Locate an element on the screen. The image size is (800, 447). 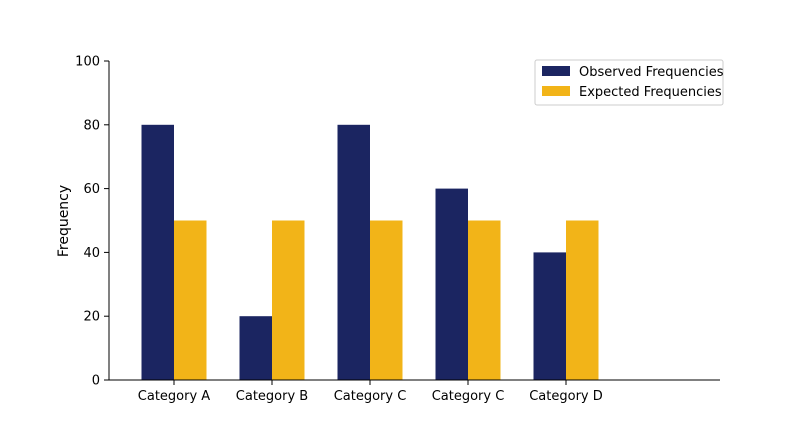
legend-box is located at coordinates (629, 82).